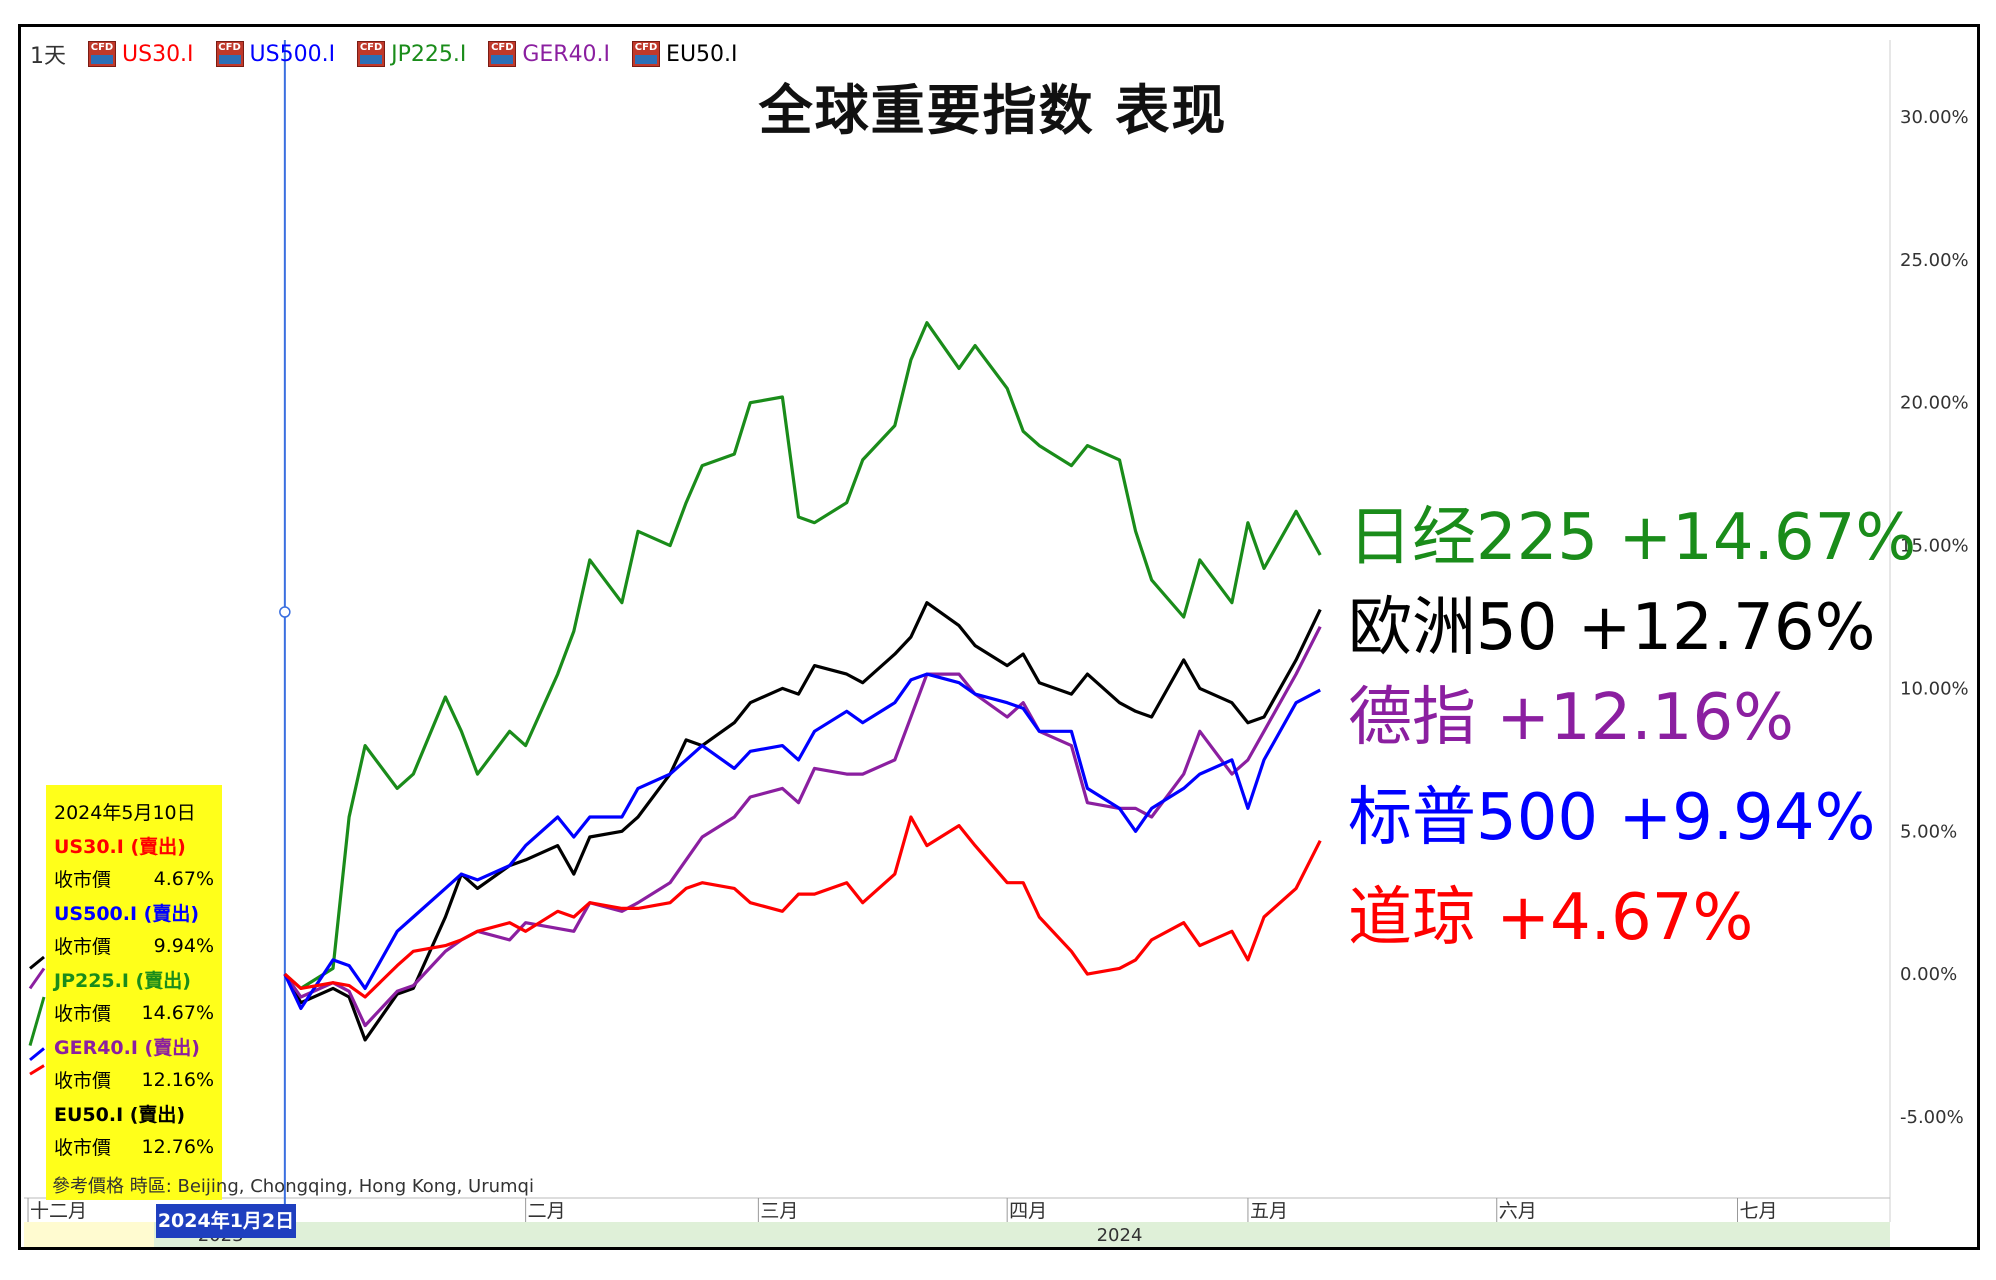 Image resolution: width=1996 pixels, height=1280 pixels. I want to click on x-tick-label: 三月, so click(779, 1211).